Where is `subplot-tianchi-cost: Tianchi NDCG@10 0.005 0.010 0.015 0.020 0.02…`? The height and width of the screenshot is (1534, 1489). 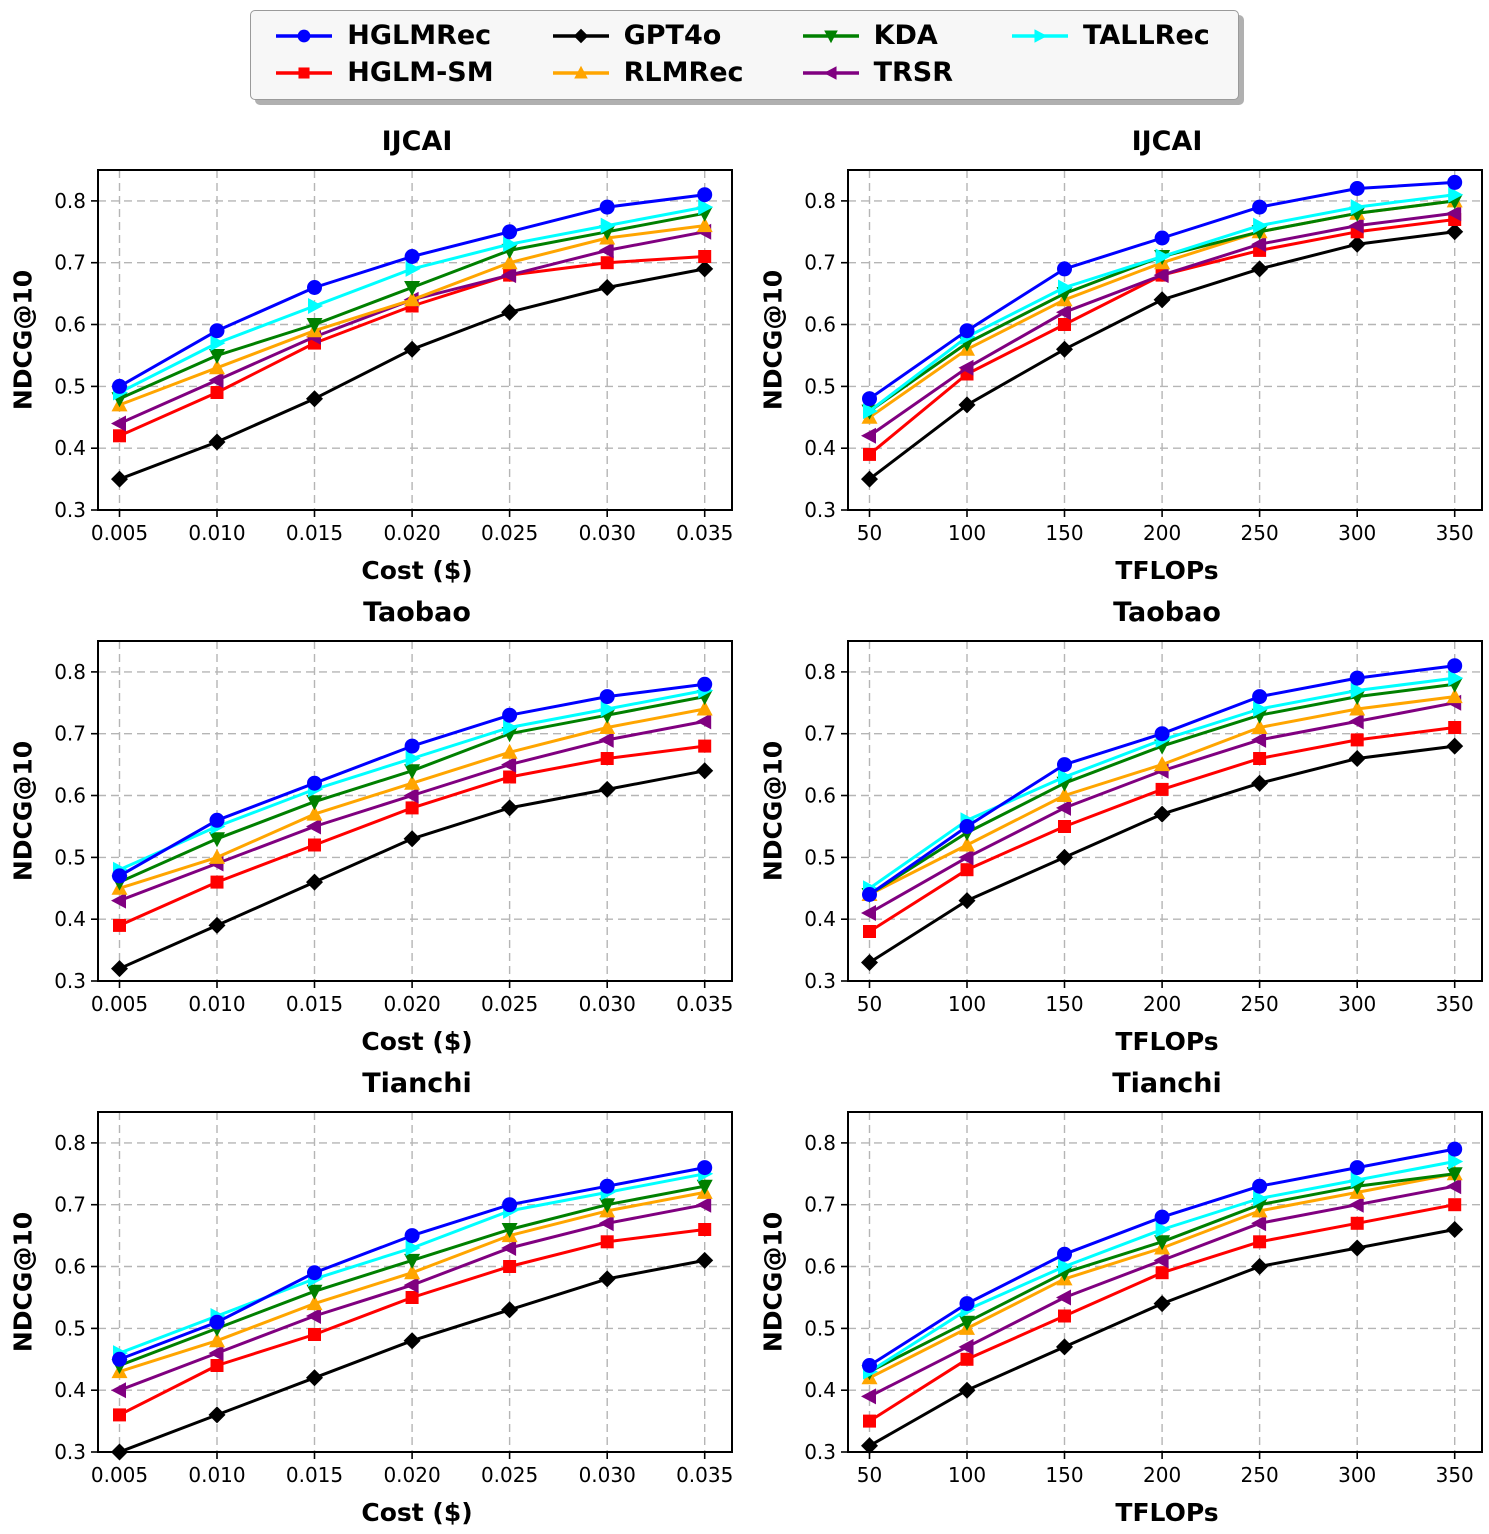 subplot-tianchi-cost: Tianchi NDCG@10 0.005 0.010 0.015 0.020 0.02… is located at coordinates (373, 1298).